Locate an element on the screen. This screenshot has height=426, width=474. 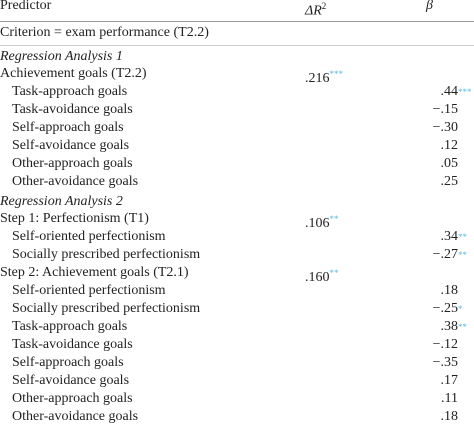
beta: .17 is located at coordinates (439, 381).